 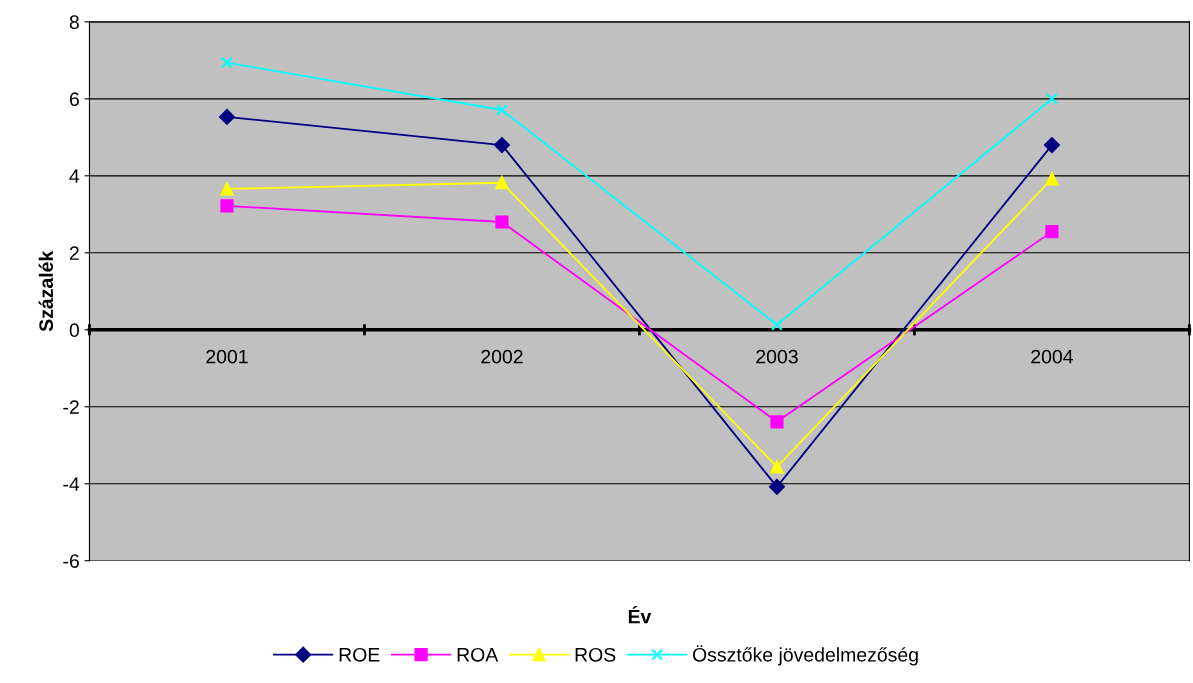 I want to click on y-axis-title: Százalék, so click(x=46, y=291).